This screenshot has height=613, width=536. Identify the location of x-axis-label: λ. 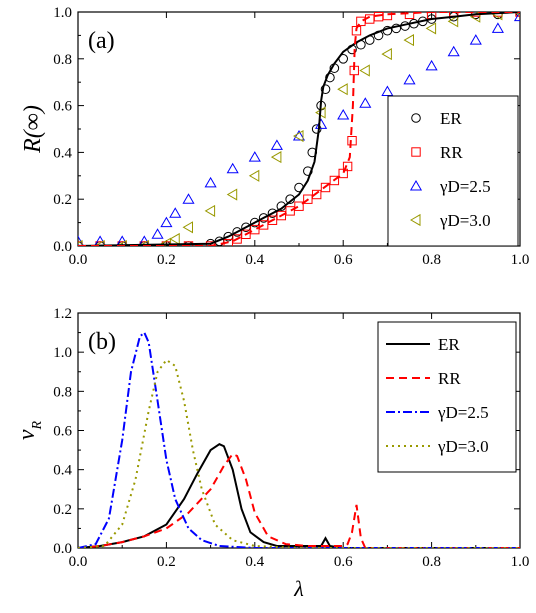
(298, 588).